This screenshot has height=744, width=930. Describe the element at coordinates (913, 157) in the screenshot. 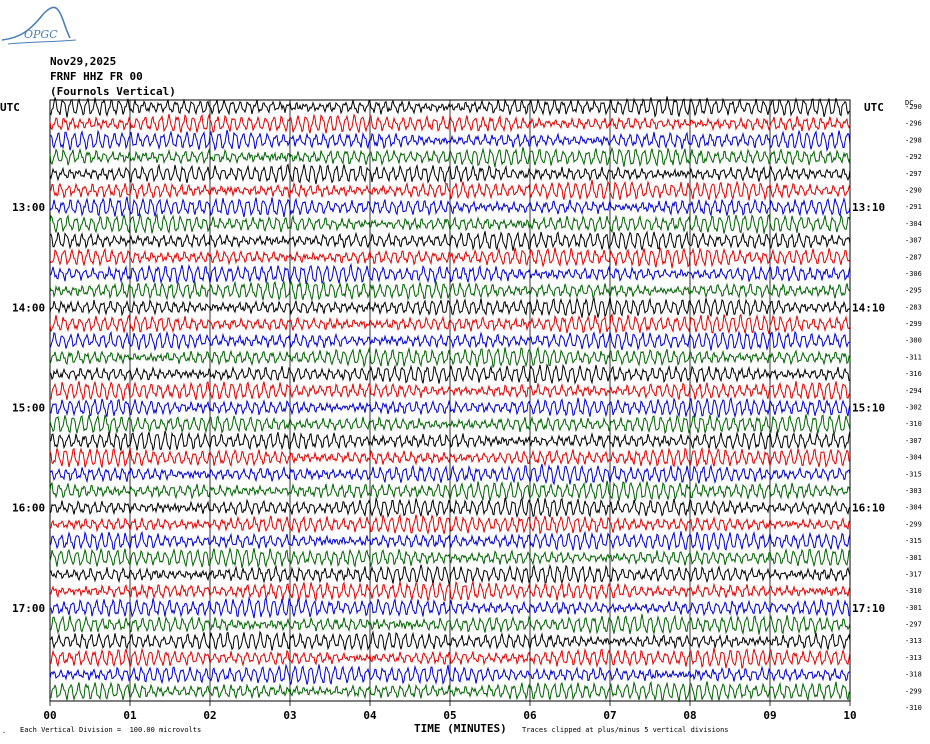

I see `dc-offset-label: -292` at that location.